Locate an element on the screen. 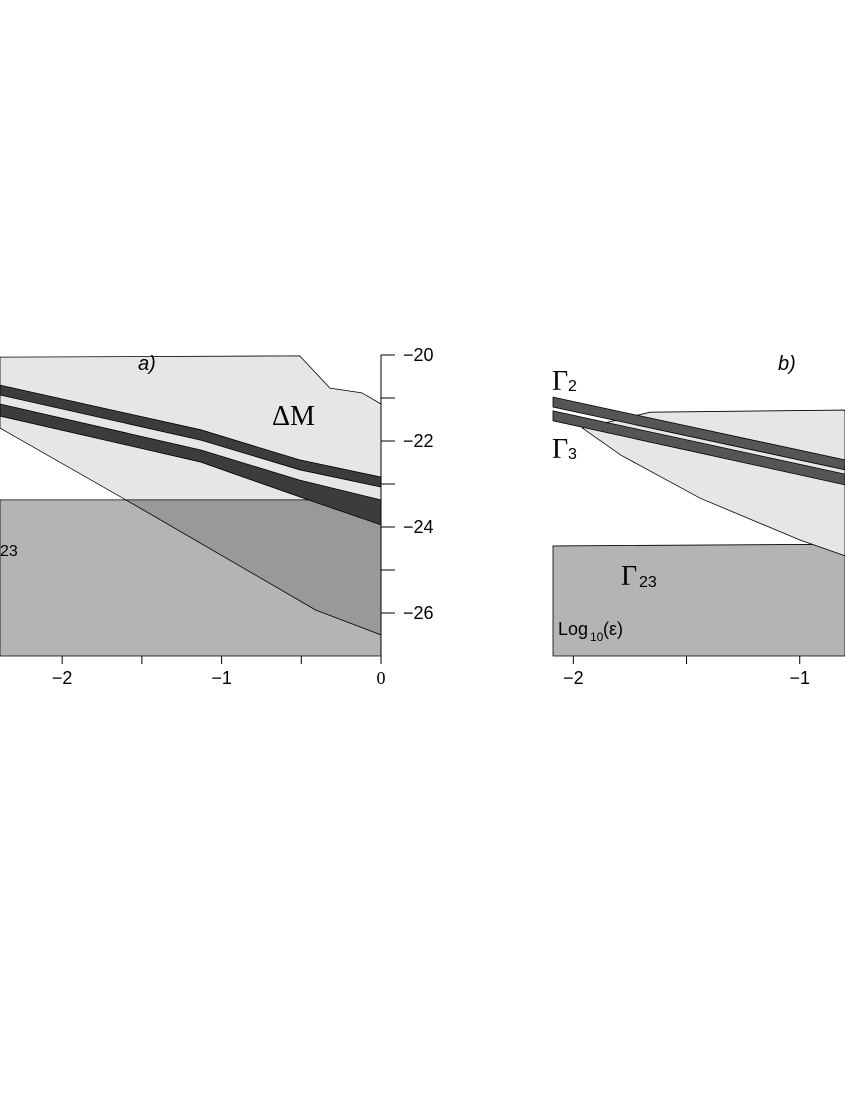 Image resolution: width=845 pixels, height=1093 pixels. axis-label: Log is located at coordinates (573, 629).